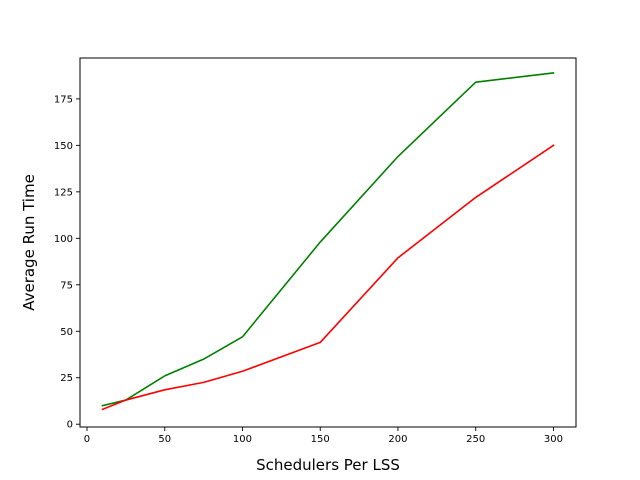 The height and width of the screenshot is (480, 640). I want to click on x-tick-label: 300, so click(553, 439).